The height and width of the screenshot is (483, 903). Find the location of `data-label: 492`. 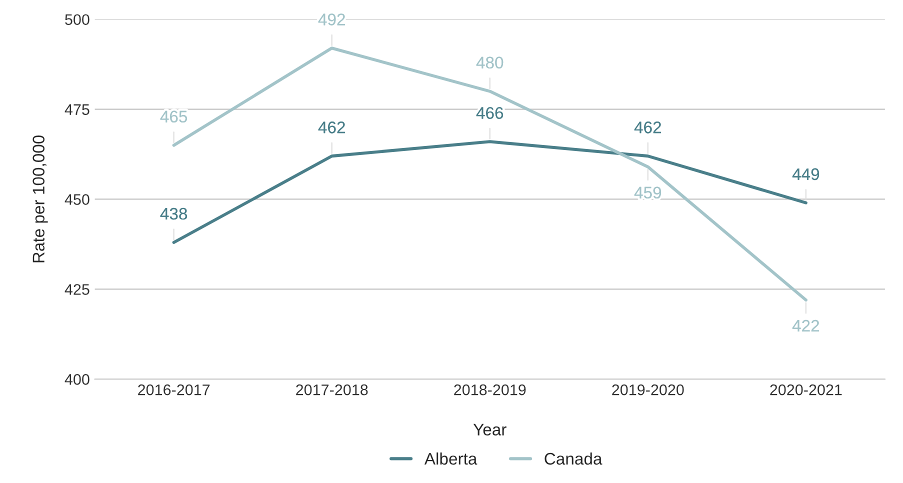

data-label: 492 is located at coordinates (331, 20).